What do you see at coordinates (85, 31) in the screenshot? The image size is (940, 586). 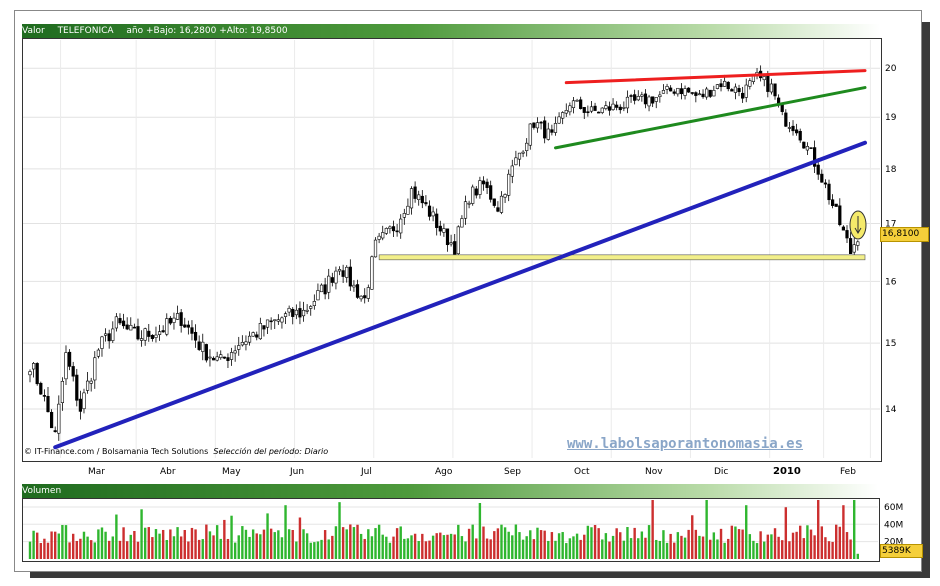 I see `ticker-name: TELEFONICA` at bounding box center [85, 31].